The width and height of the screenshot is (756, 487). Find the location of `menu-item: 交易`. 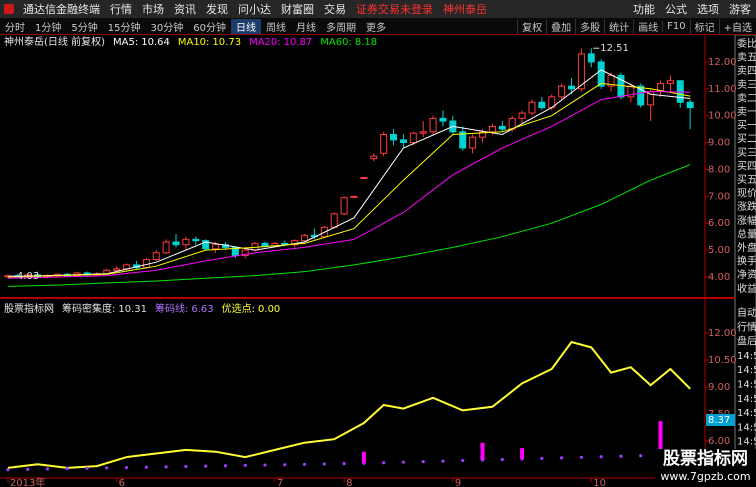

menu-item: 交易 is located at coordinates (335, 9).